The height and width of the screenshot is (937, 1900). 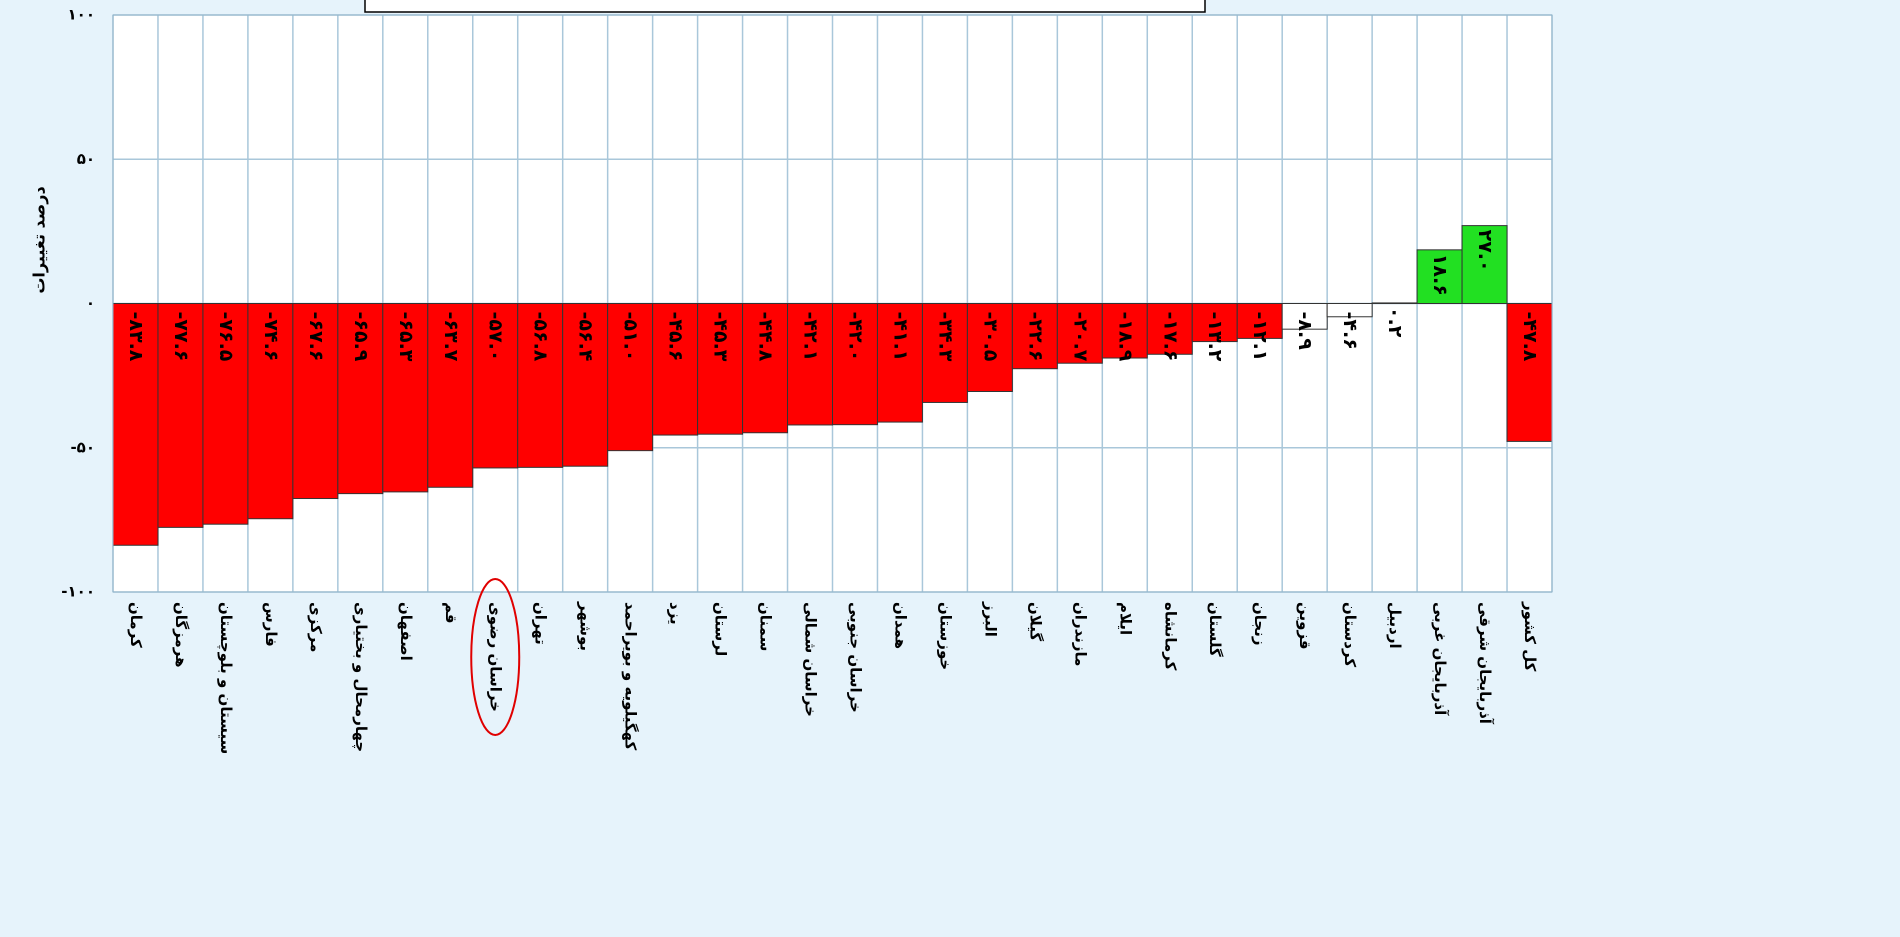 I want to click on value-label: -۵۷.۰, so click(x=496, y=337).